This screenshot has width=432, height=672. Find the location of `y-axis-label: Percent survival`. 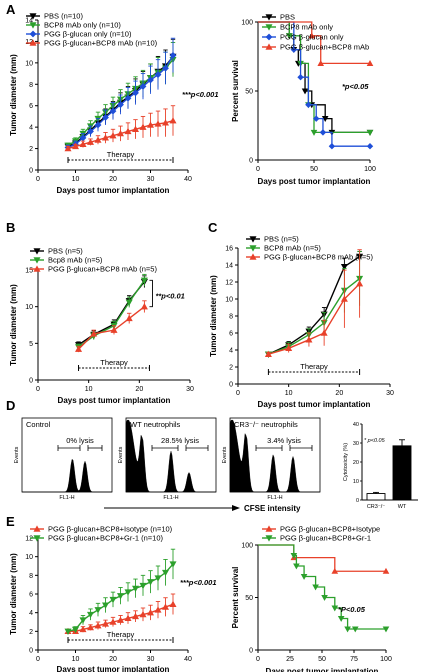

y-axis-label: Percent survival is located at coordinates (235, 598).